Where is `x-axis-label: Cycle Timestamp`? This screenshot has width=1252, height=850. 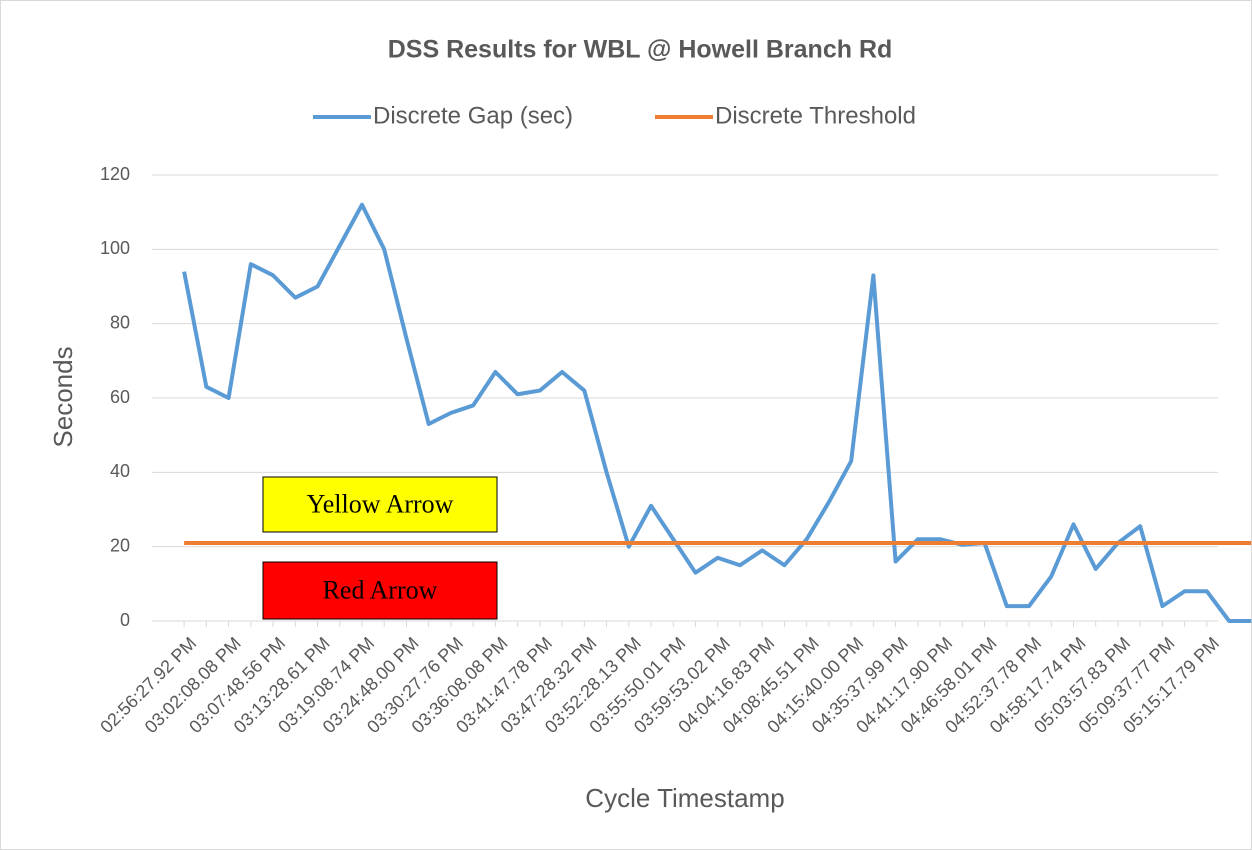
x-axis-label: Cycle Timestamp is located at coordinates (684, 798).